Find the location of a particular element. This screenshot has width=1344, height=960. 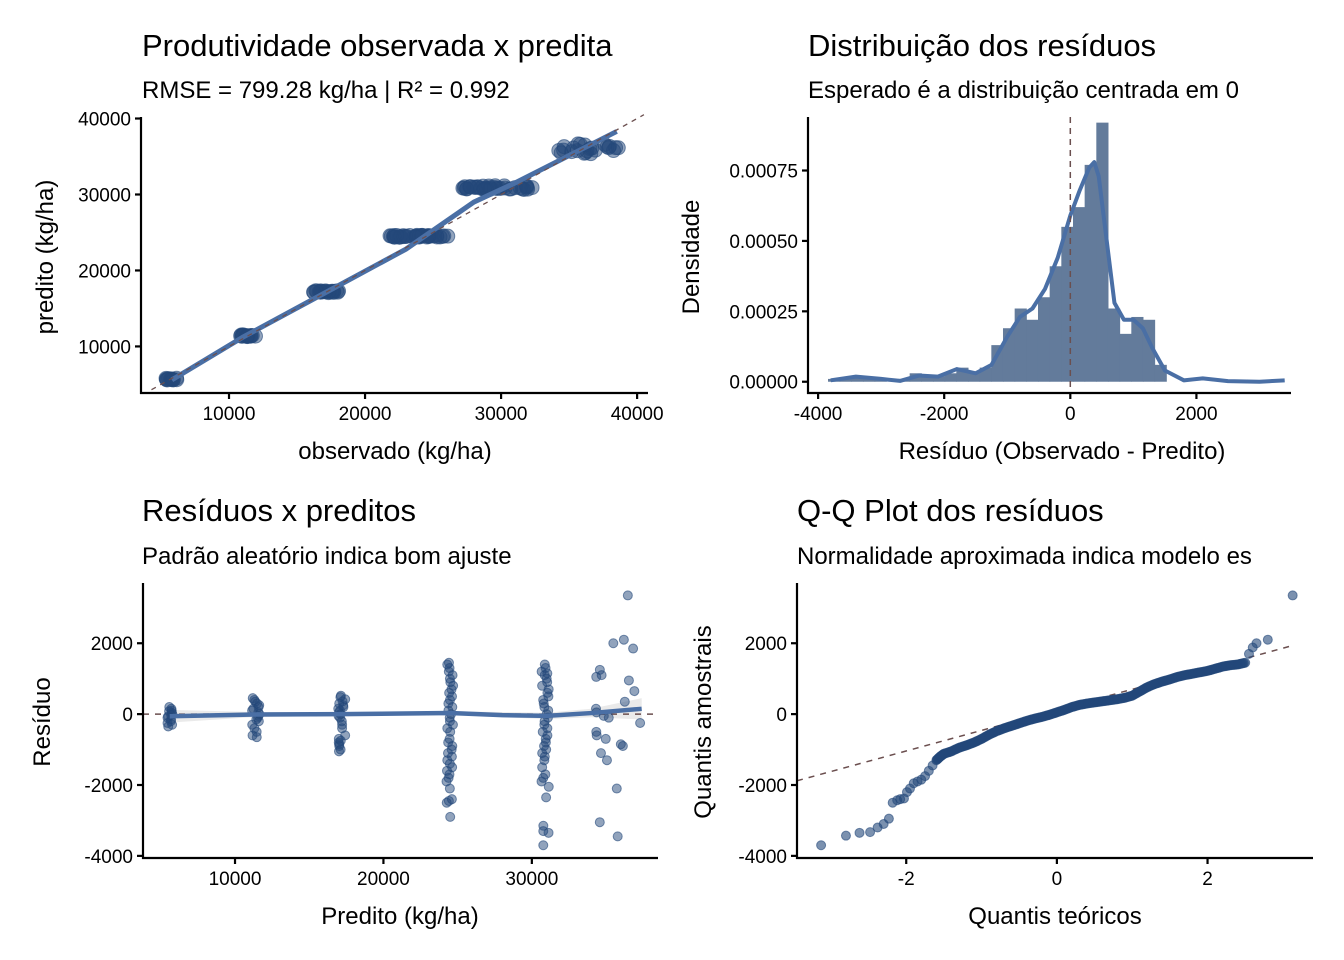

x-tick-label: 2000 is located at coordinates (1196, 414).